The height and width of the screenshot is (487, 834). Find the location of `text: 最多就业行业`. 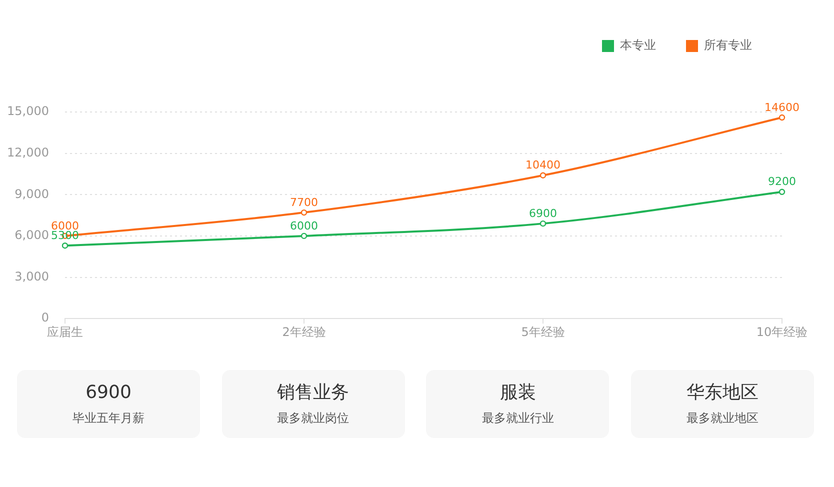

text: 最多就业行业 is located at coordinates (517, 418).